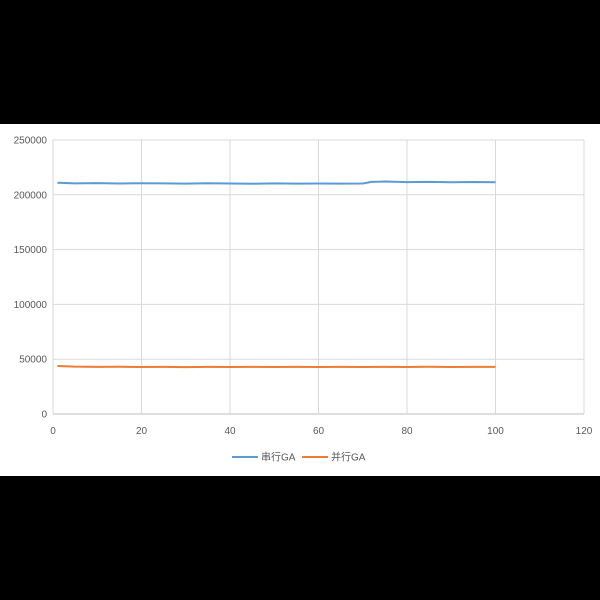 This screenshot has width=600, height=600. I want to click on y-tick-label: 0, so click(44, 415).